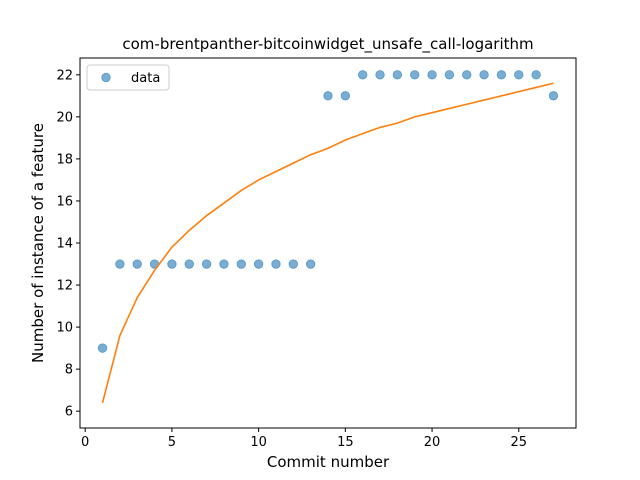 This screenshot has height=480, width=640. I want to click on x-tick-label-0: 0, so click(85, 442).